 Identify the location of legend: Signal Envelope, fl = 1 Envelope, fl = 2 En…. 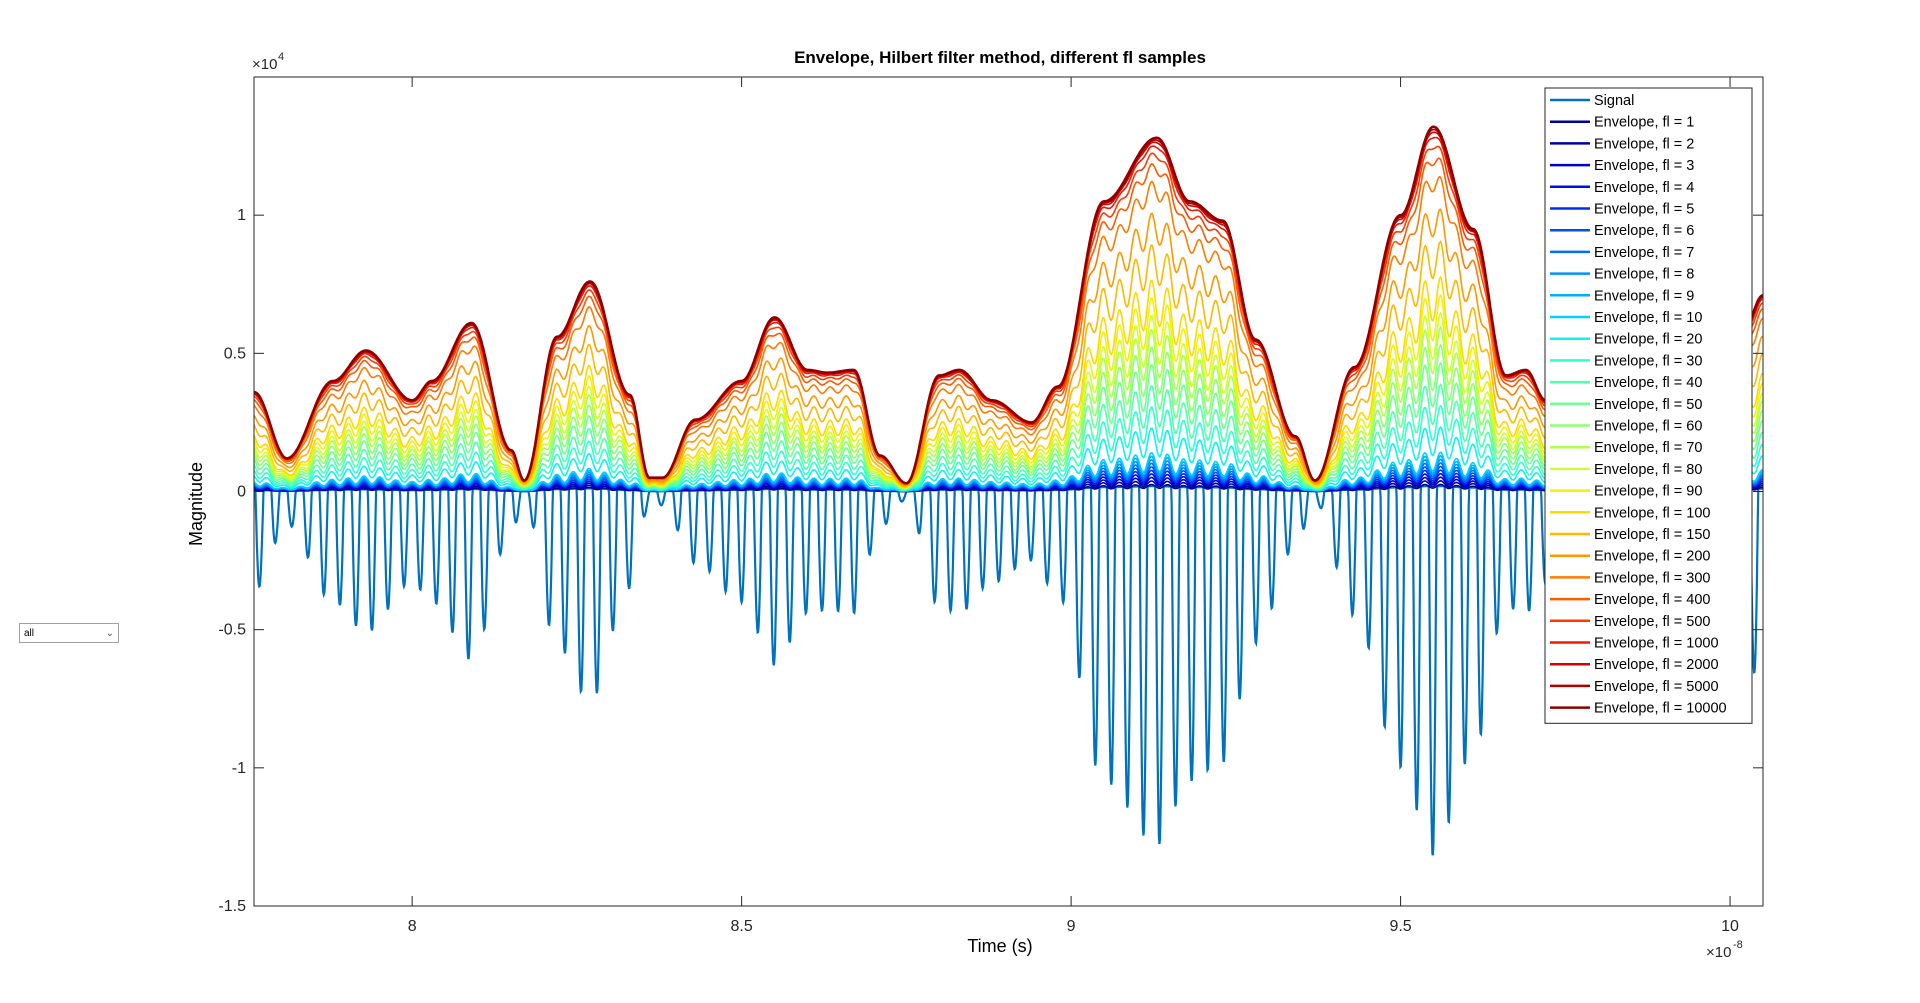
(1648, 405).